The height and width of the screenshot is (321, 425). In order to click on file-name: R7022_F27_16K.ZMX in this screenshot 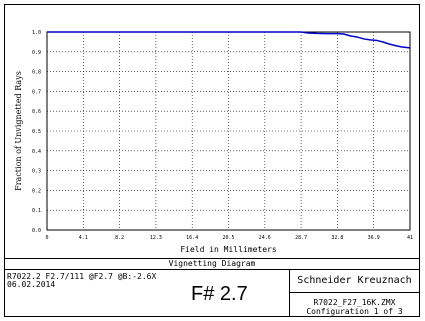, I will do `click(354, 302)`.